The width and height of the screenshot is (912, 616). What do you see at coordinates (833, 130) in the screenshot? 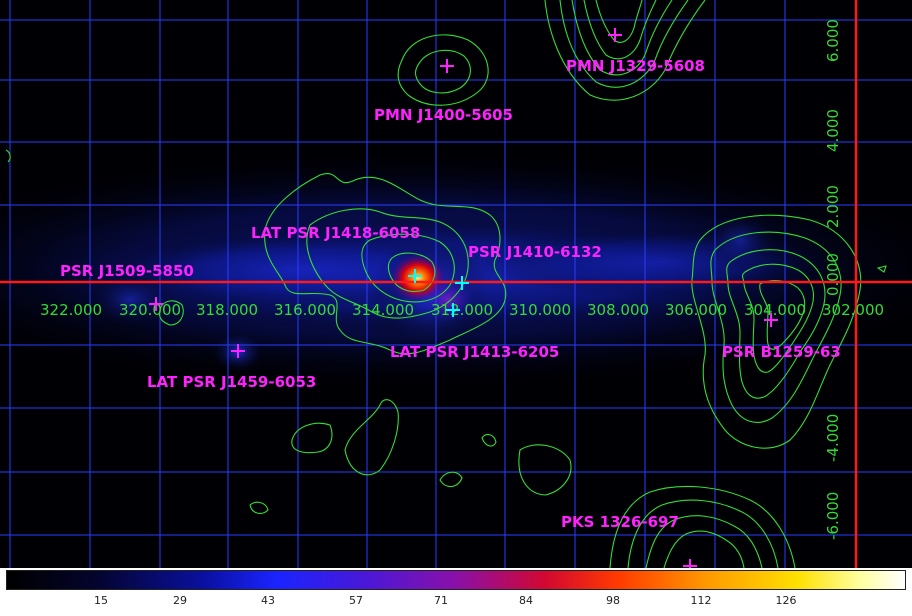
I see `lat-tick-label: 4.000` at bounding box center [833, 130].